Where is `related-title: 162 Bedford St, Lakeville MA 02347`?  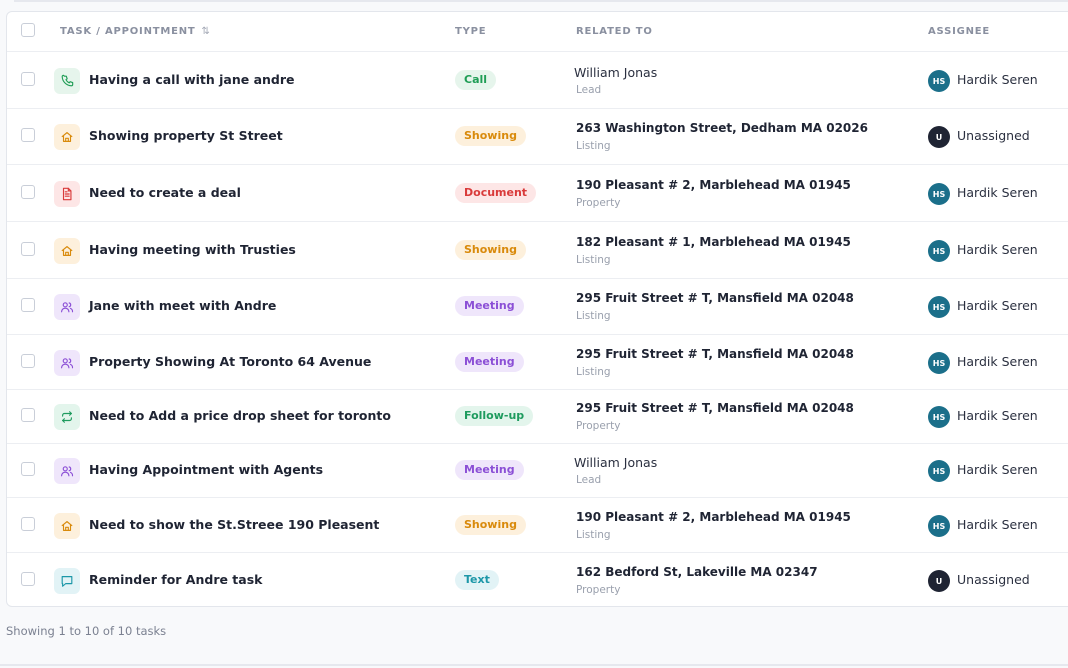
related-title: 162 Bedford St, Lakeville MA 02347 is located at coordinates (697, 572).